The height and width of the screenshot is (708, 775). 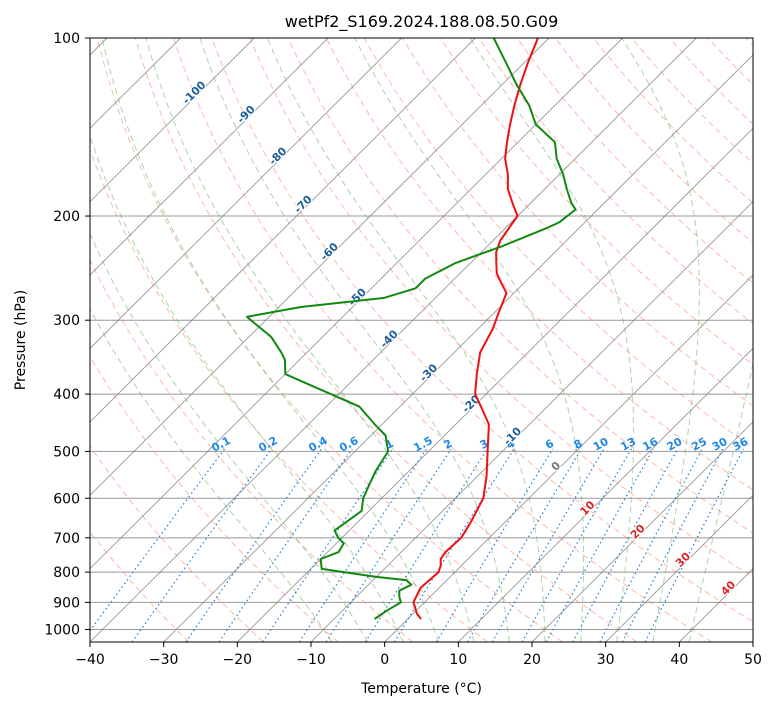 I want to click on x-axis-title: Temperature (°C), so click(x=421, y=689).